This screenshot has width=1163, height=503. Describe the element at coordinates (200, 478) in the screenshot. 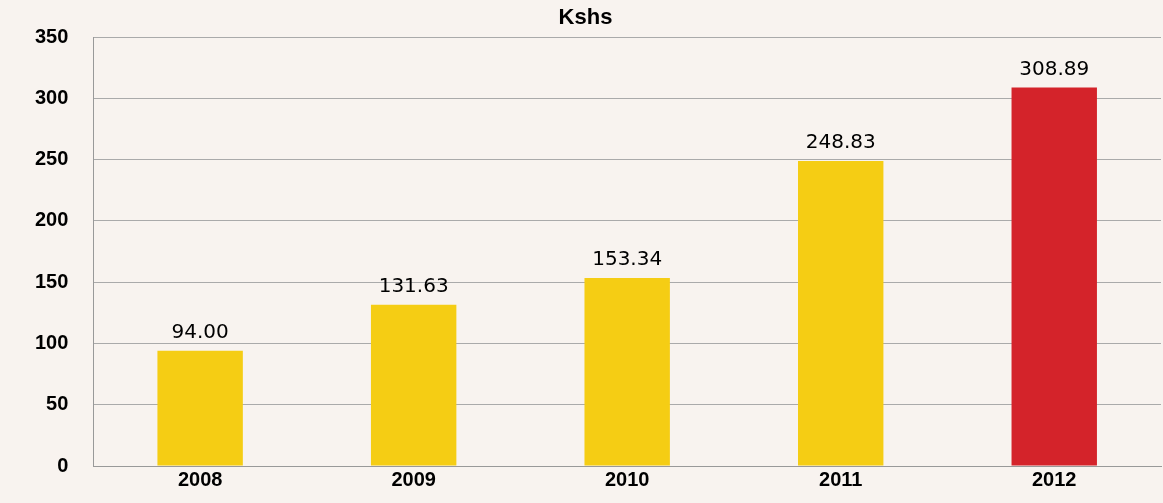

I see `x-tick-label: 2008` at that location.